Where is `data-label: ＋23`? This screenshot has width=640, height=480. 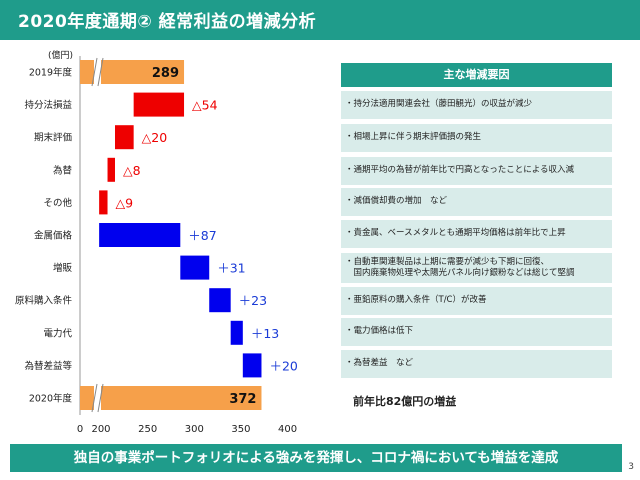
data-label: ＋23 is located at coordinates (253, 300).